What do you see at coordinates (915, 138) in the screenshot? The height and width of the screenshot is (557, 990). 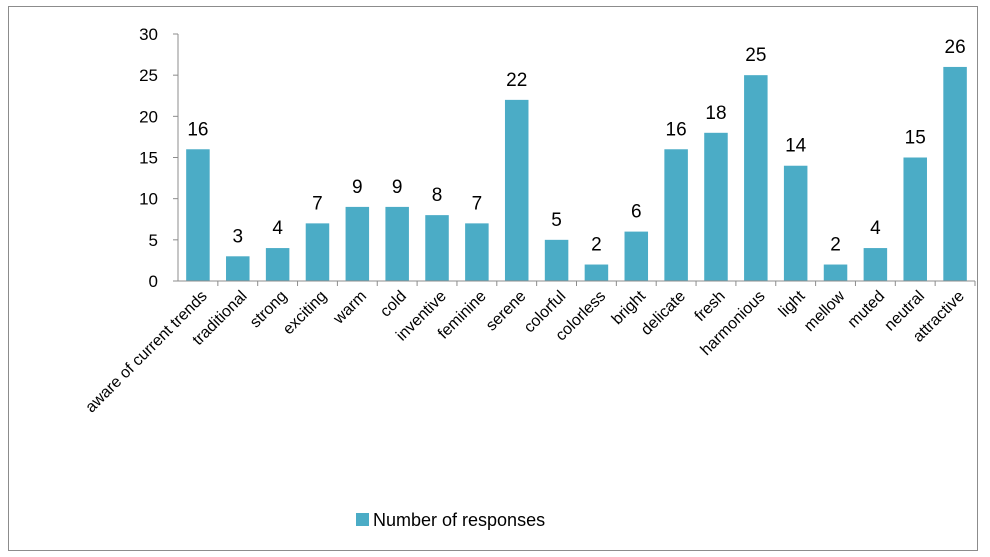 I see `data-label: 15` at bounding box center [915, 138].